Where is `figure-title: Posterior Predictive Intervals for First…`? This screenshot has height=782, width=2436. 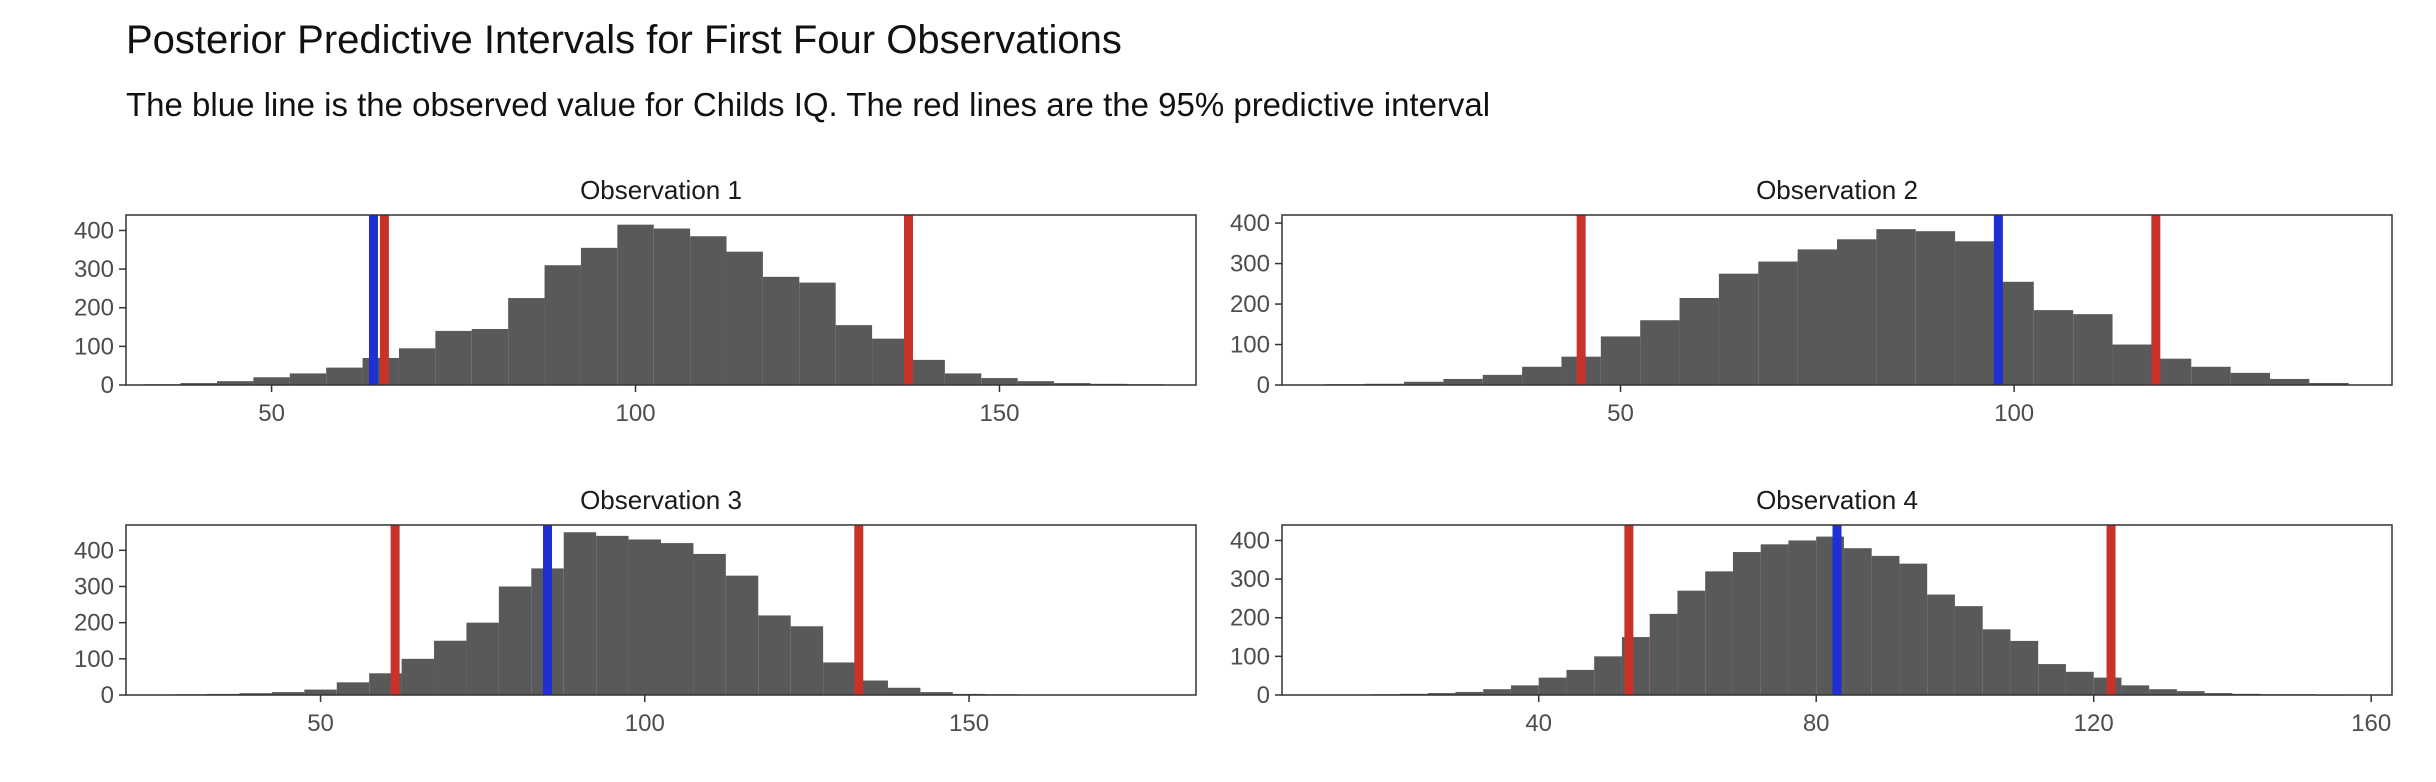 figure-title: Posterior Predictive Intervals for First… is located at coordinates (624, 40).